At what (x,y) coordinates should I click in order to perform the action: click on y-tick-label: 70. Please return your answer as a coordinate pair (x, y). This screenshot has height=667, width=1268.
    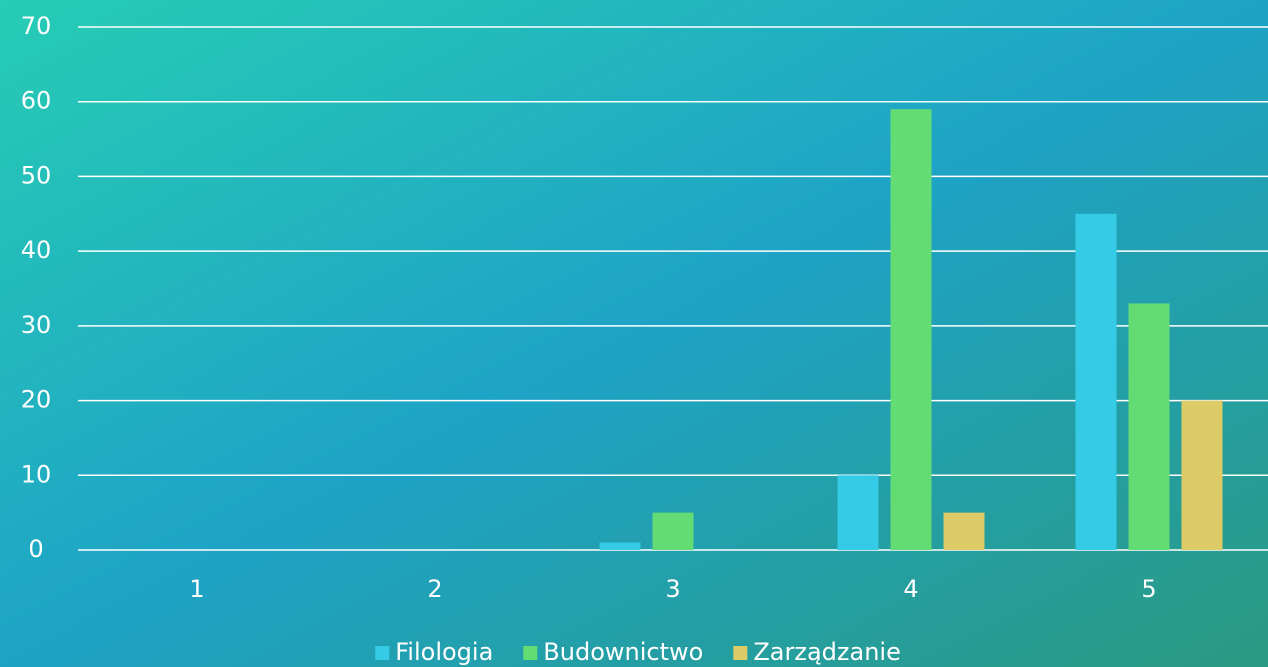
    Looking at the image, I should click on (36, 26).